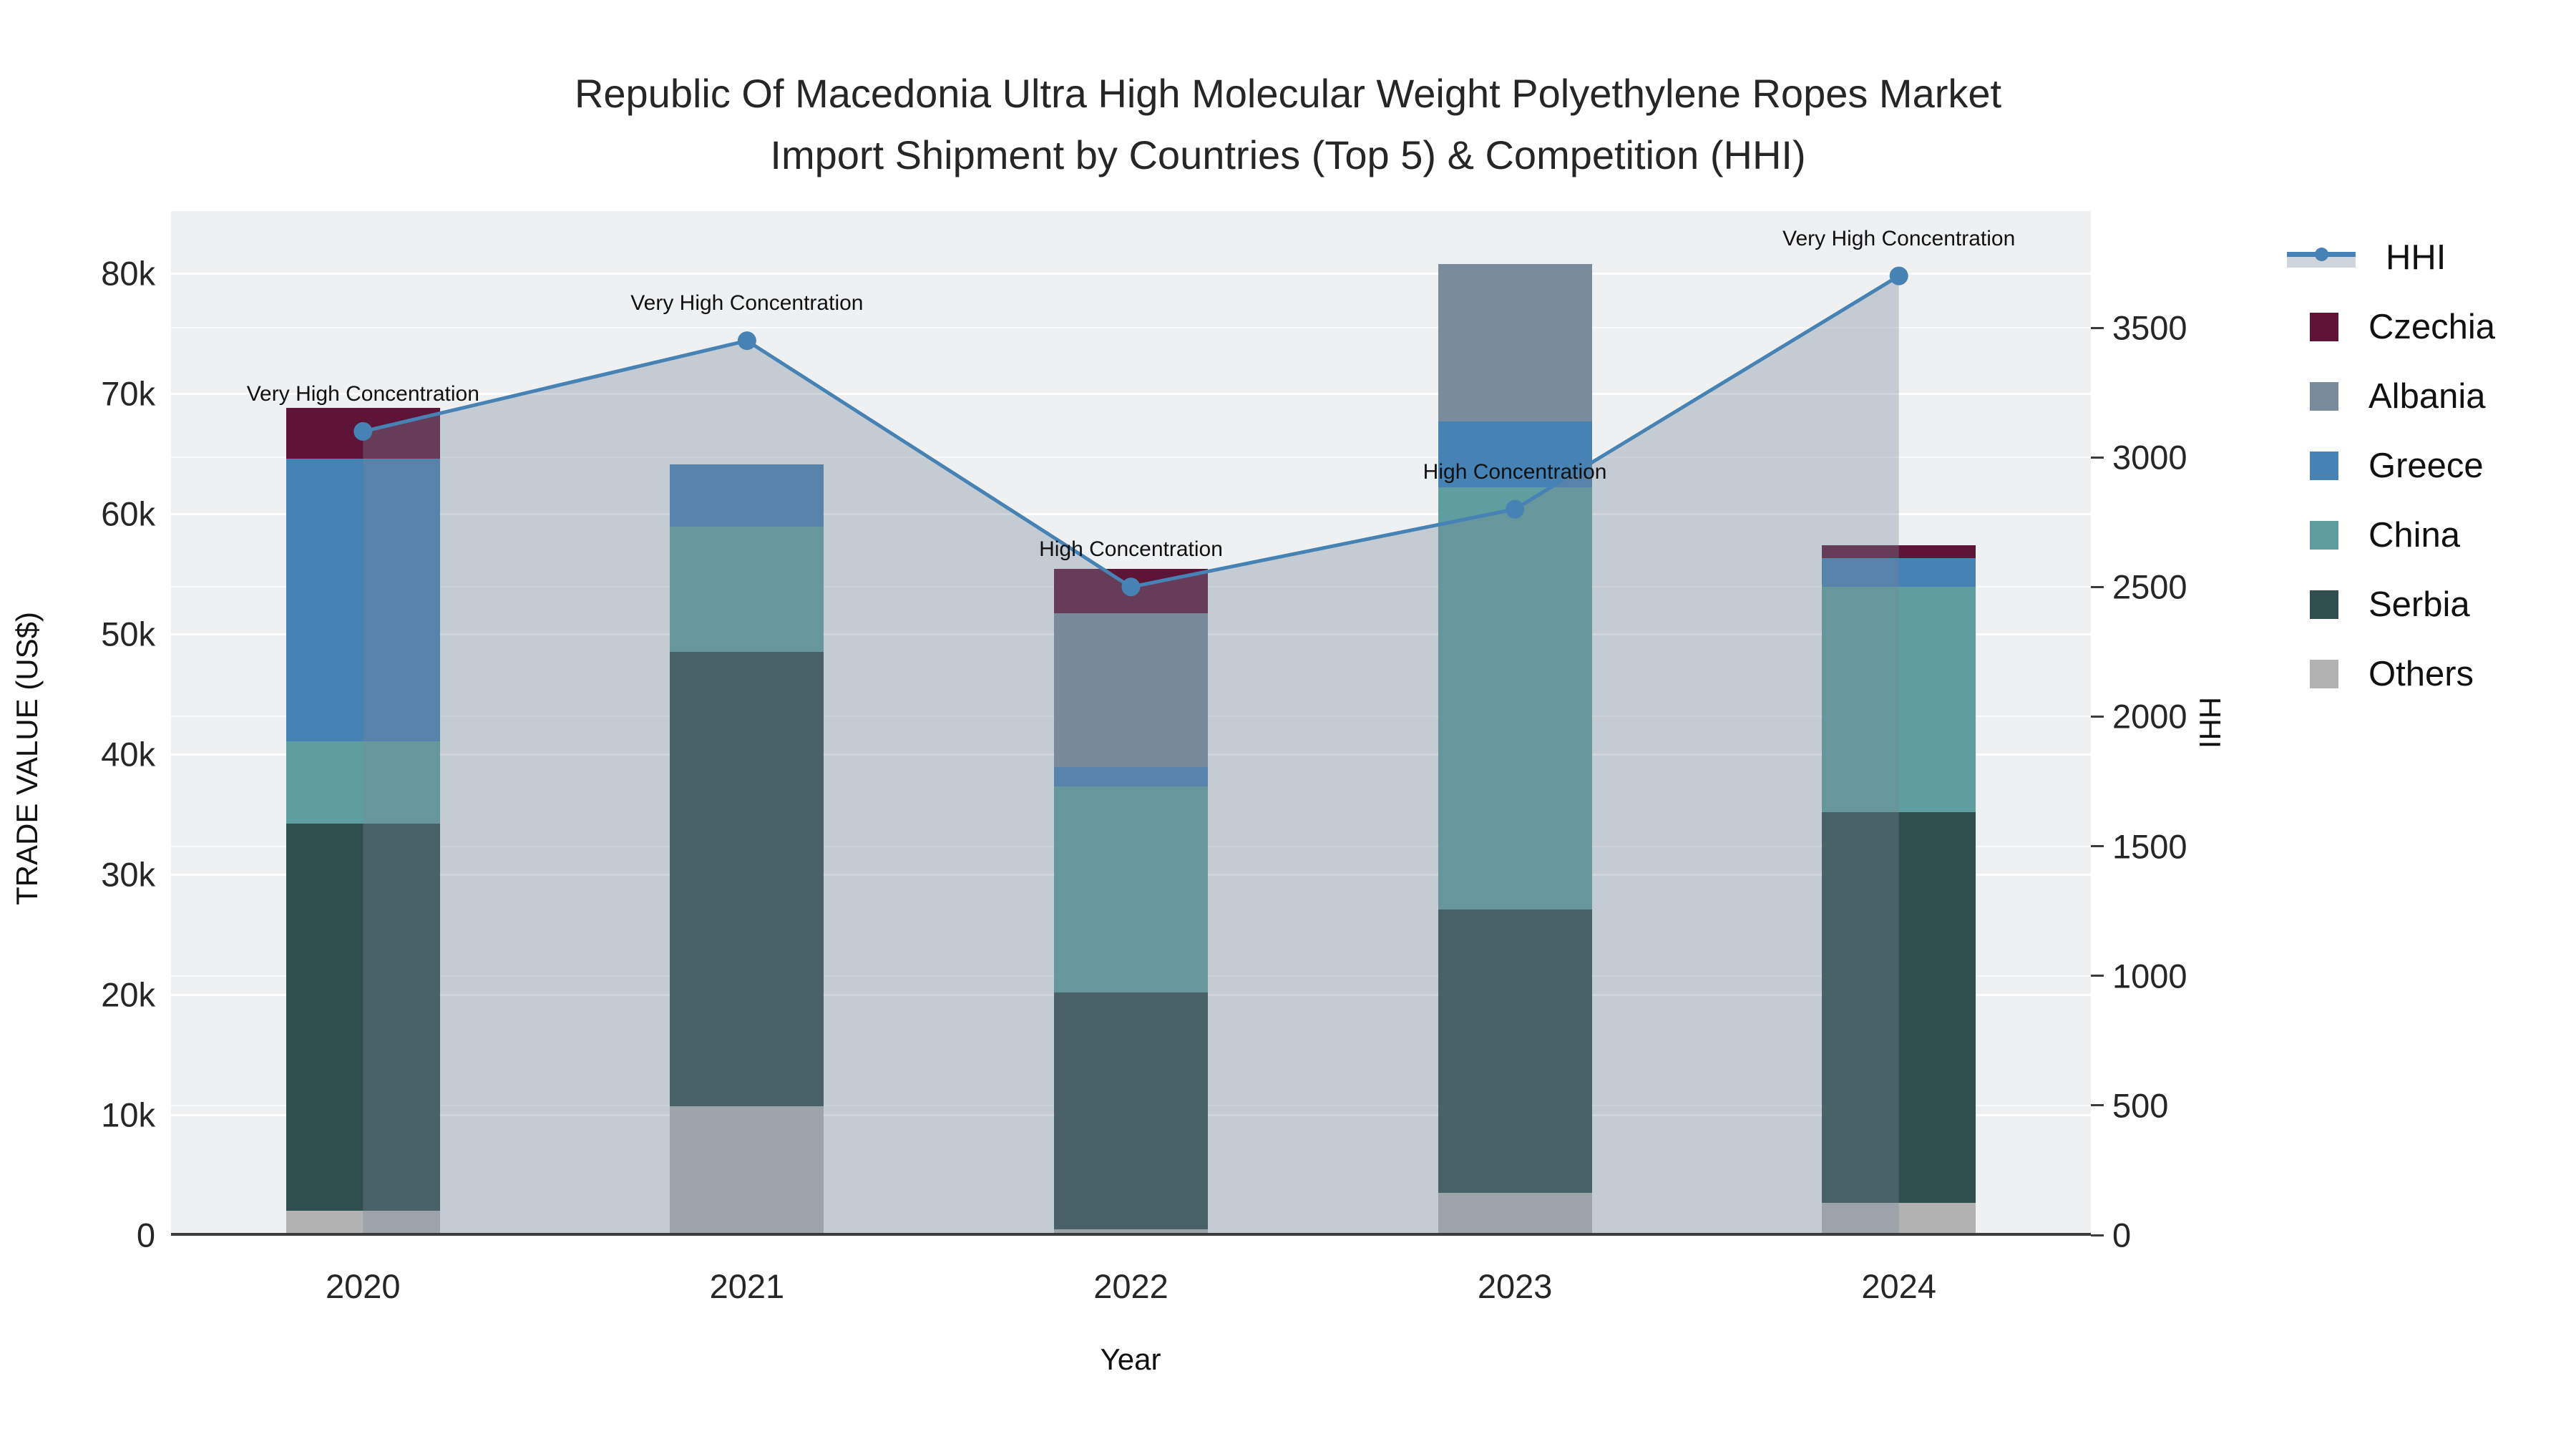 This screenshot has height=1449, width=2576. I want to click on legend-item-others: Others, so click(2380, 674).